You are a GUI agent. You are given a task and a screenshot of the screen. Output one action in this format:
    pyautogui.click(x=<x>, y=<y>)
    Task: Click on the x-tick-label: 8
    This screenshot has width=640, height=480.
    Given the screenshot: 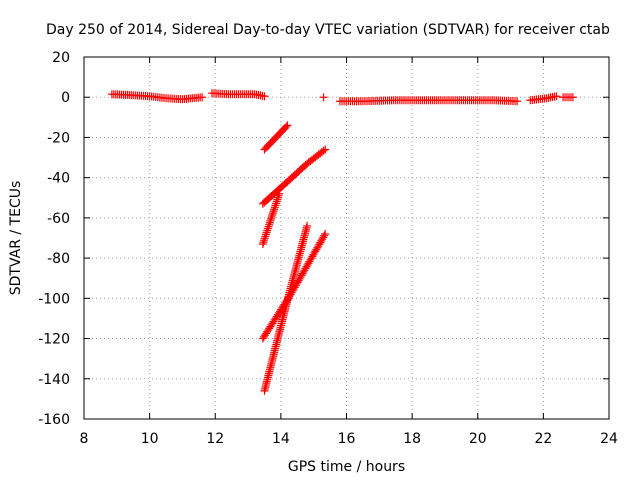 What is the action you would take?
    pyautogui.click(x=84, y=439)
    